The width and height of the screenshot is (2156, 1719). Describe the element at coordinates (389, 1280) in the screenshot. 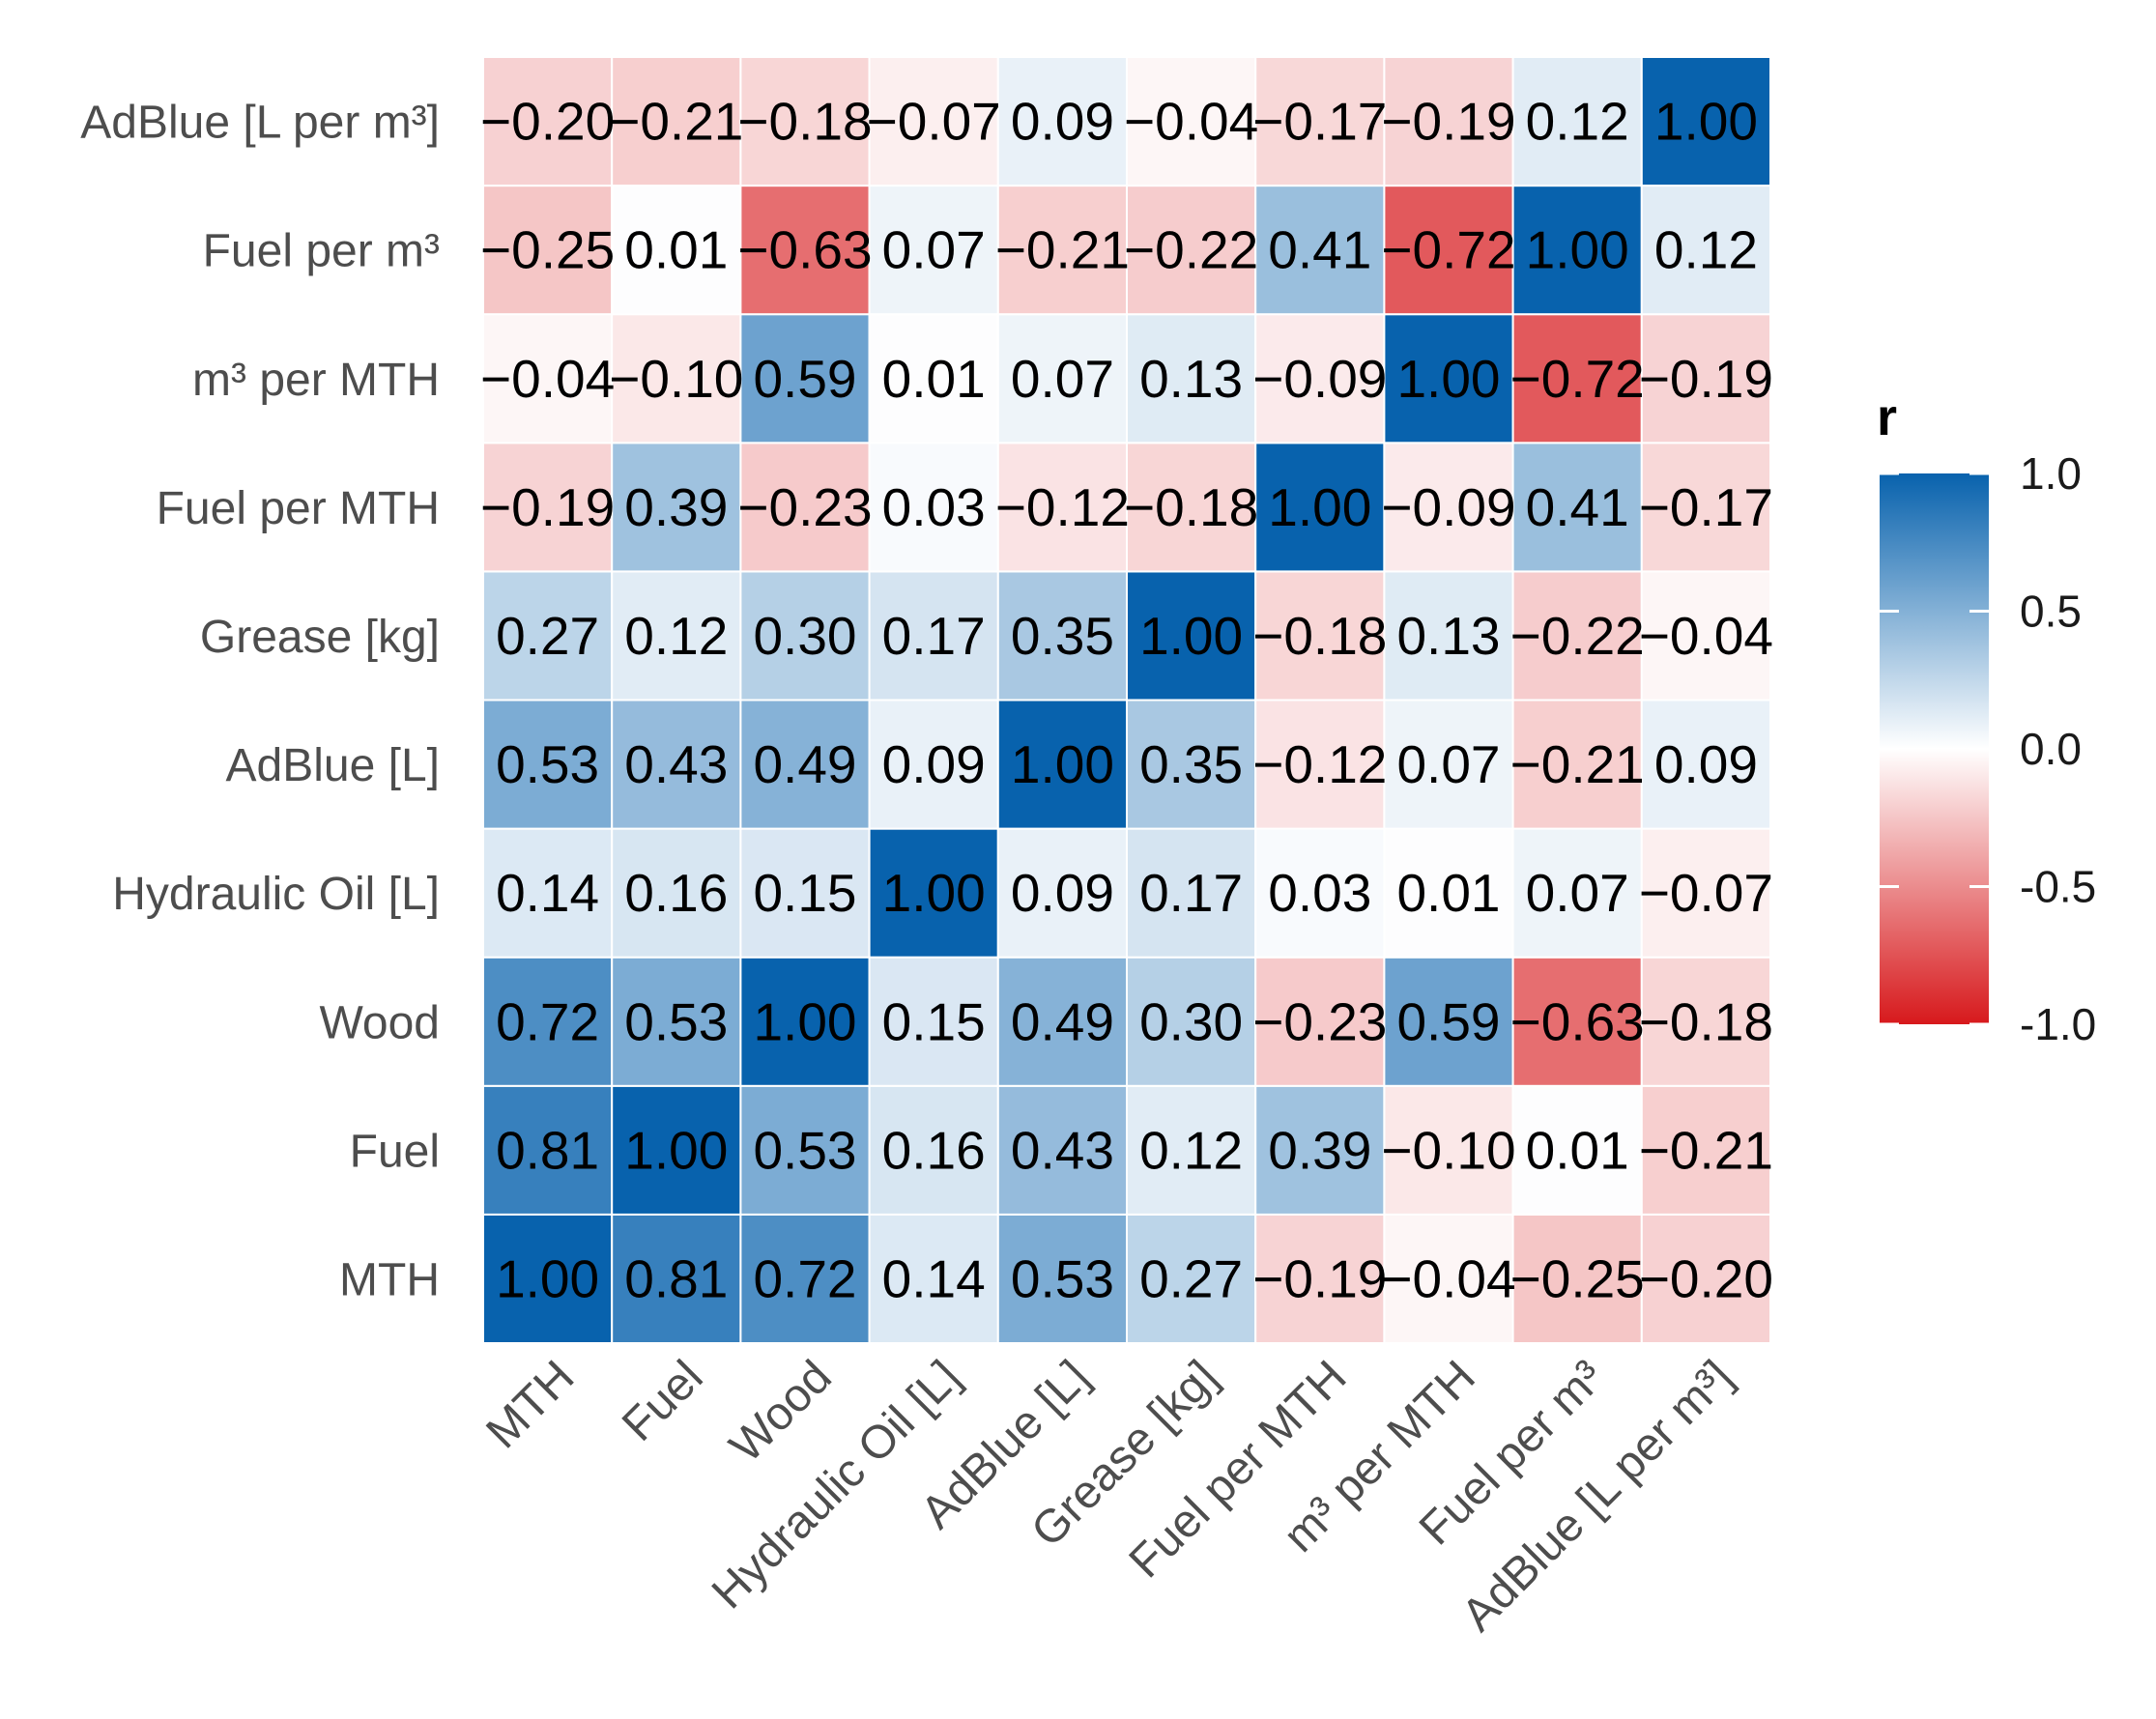

I see `y-tick-label: MTH` at that location.